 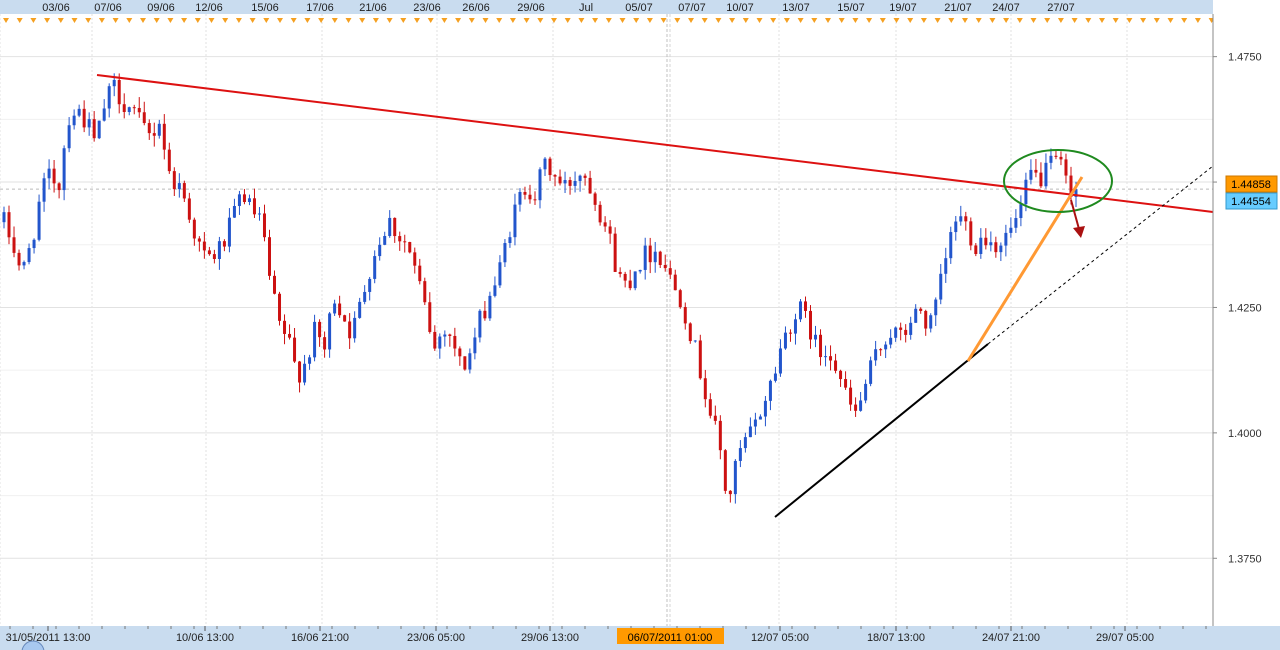 What do you see at coordinates (33, 645) in the screenshot?
I see `blue-circle-icon` at bounding box center [33, 645].